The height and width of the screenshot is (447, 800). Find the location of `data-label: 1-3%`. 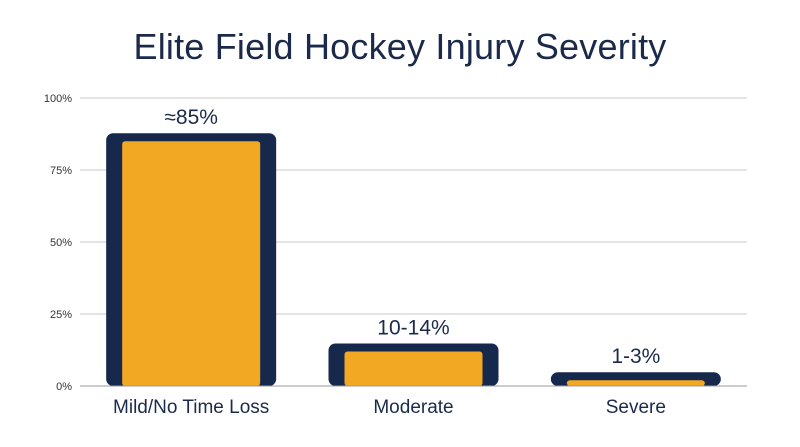

data-label: 1-3% is located at coordinates (635, 356).